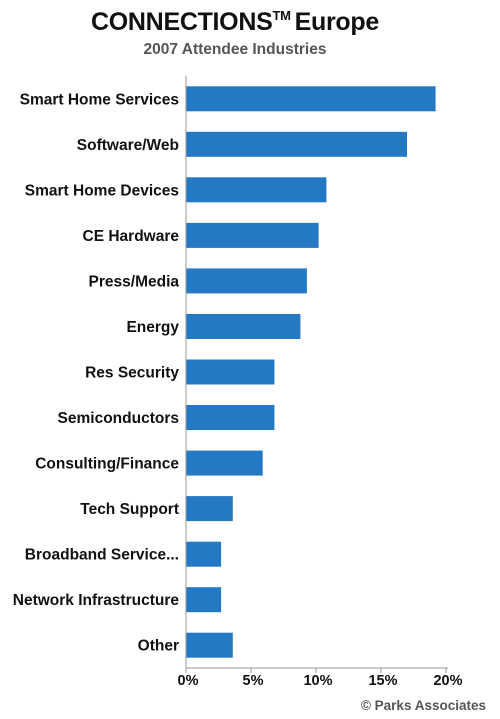  What do you see at coordinates (447, 681) in the screenshot?
I see `x-tick-label: 20%` at bounding box center [447, 681].